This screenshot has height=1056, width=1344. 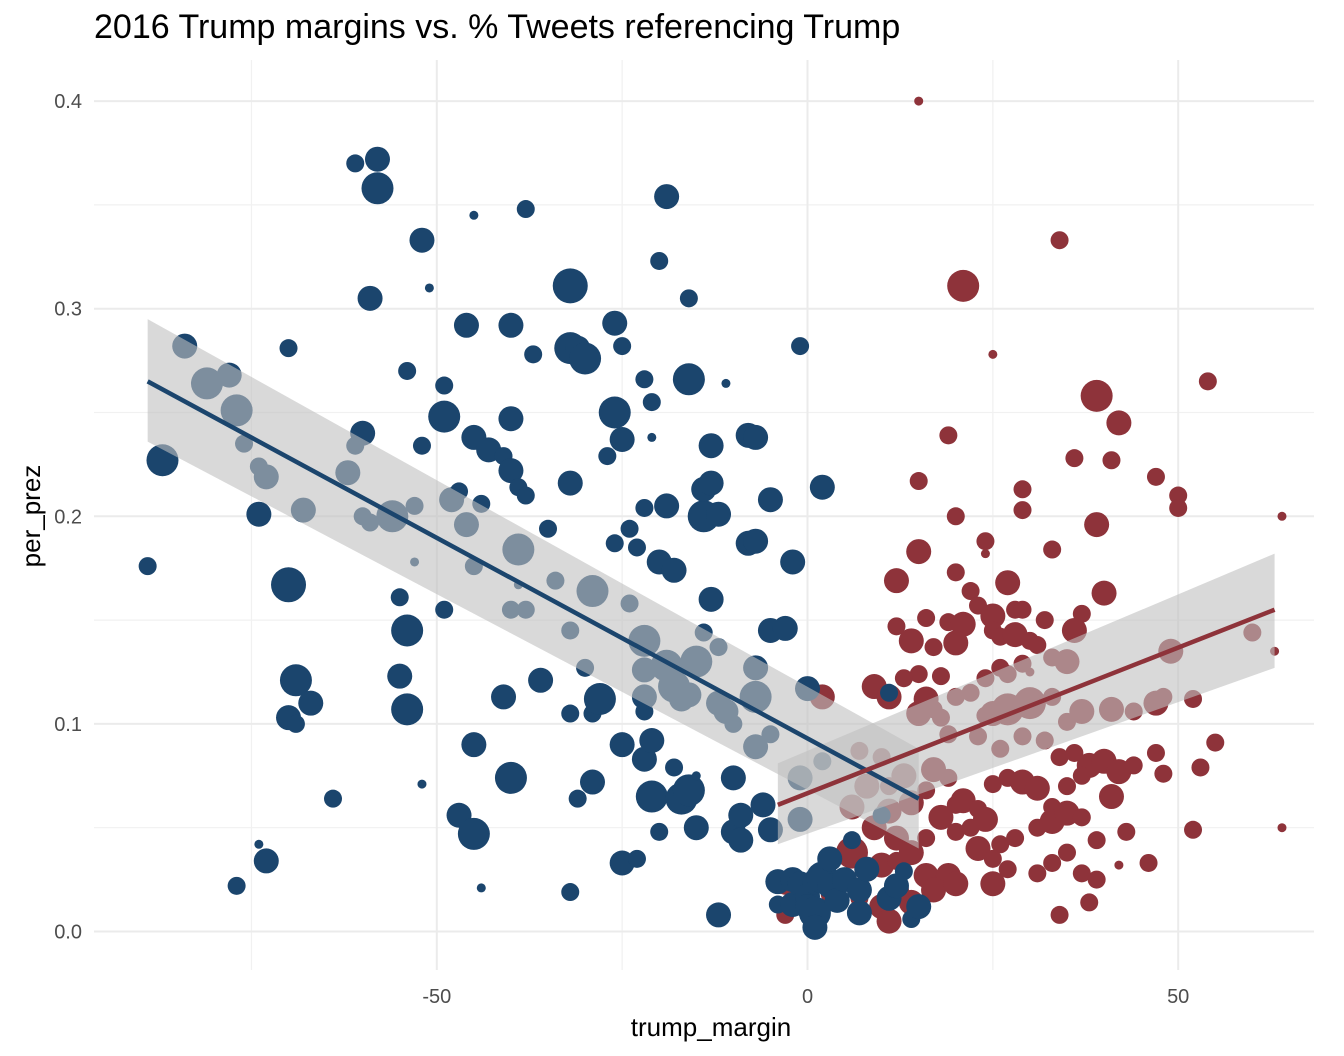 I want to click on rep-confidence-band, so click(x=1026, y=699).